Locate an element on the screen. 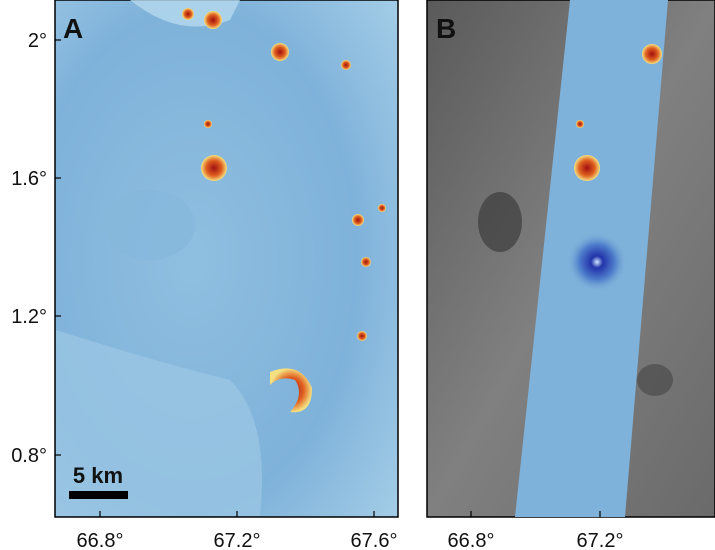  panel-label: A is located at coordinates (73, 28).